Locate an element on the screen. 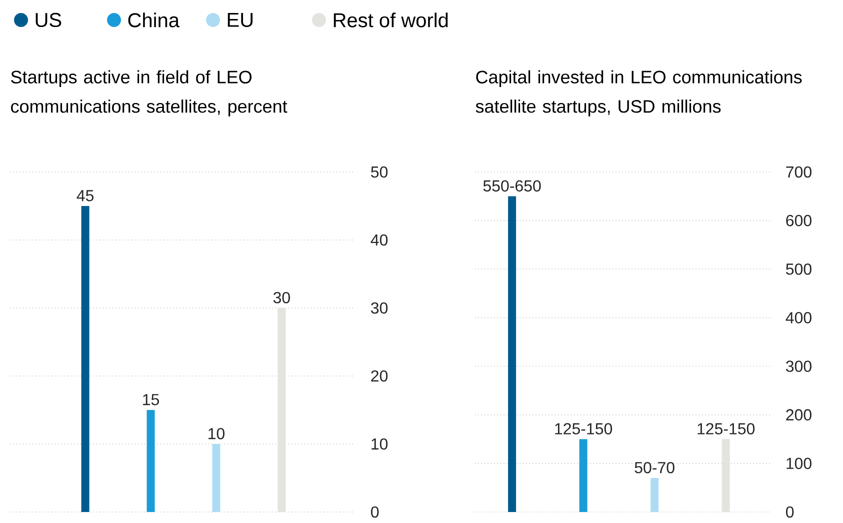  data-label: 30 is located at coordinates (281, 298).